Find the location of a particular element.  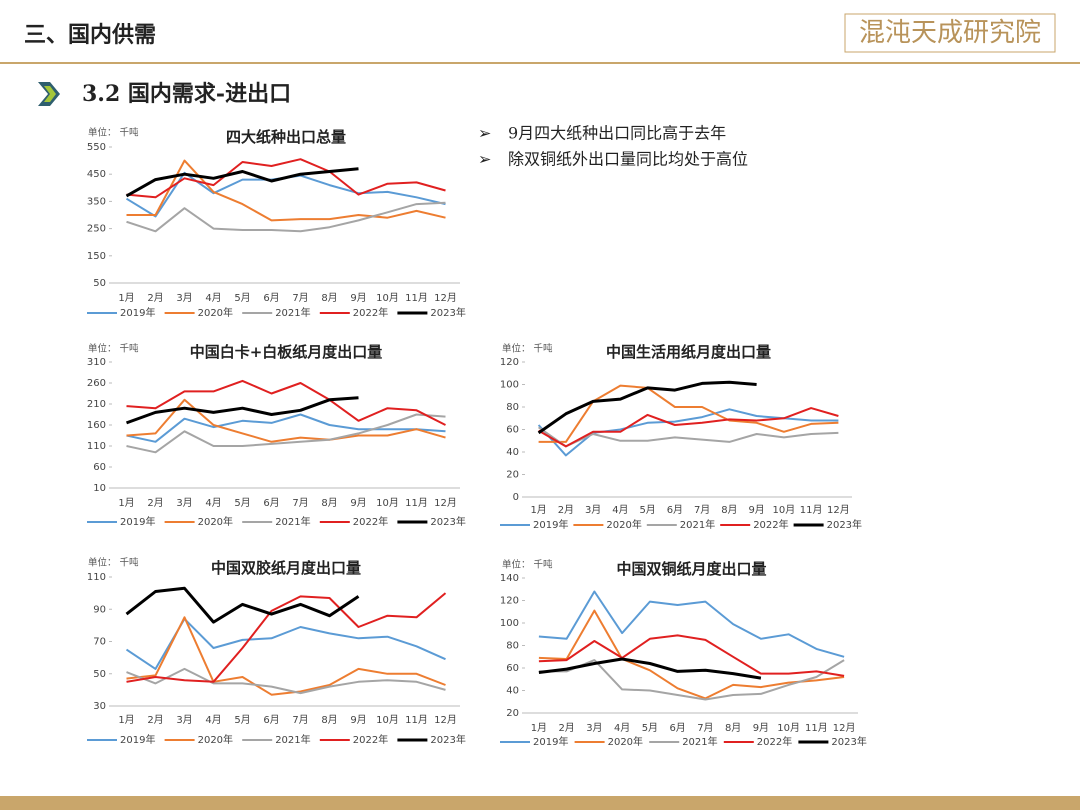

chevron-icon is located at coordinates (49, 94).